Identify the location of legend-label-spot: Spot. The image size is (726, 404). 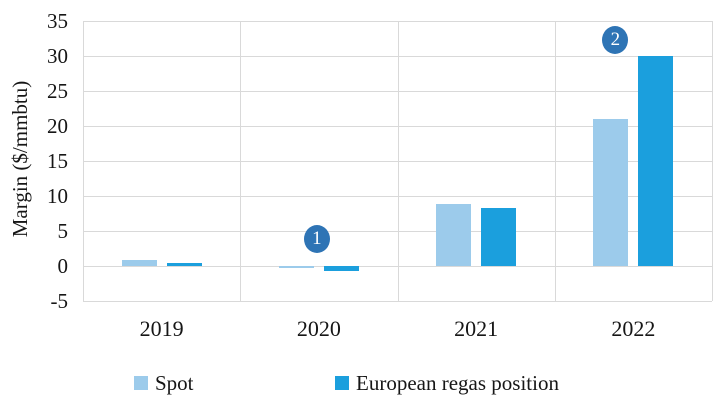
(174, 383).